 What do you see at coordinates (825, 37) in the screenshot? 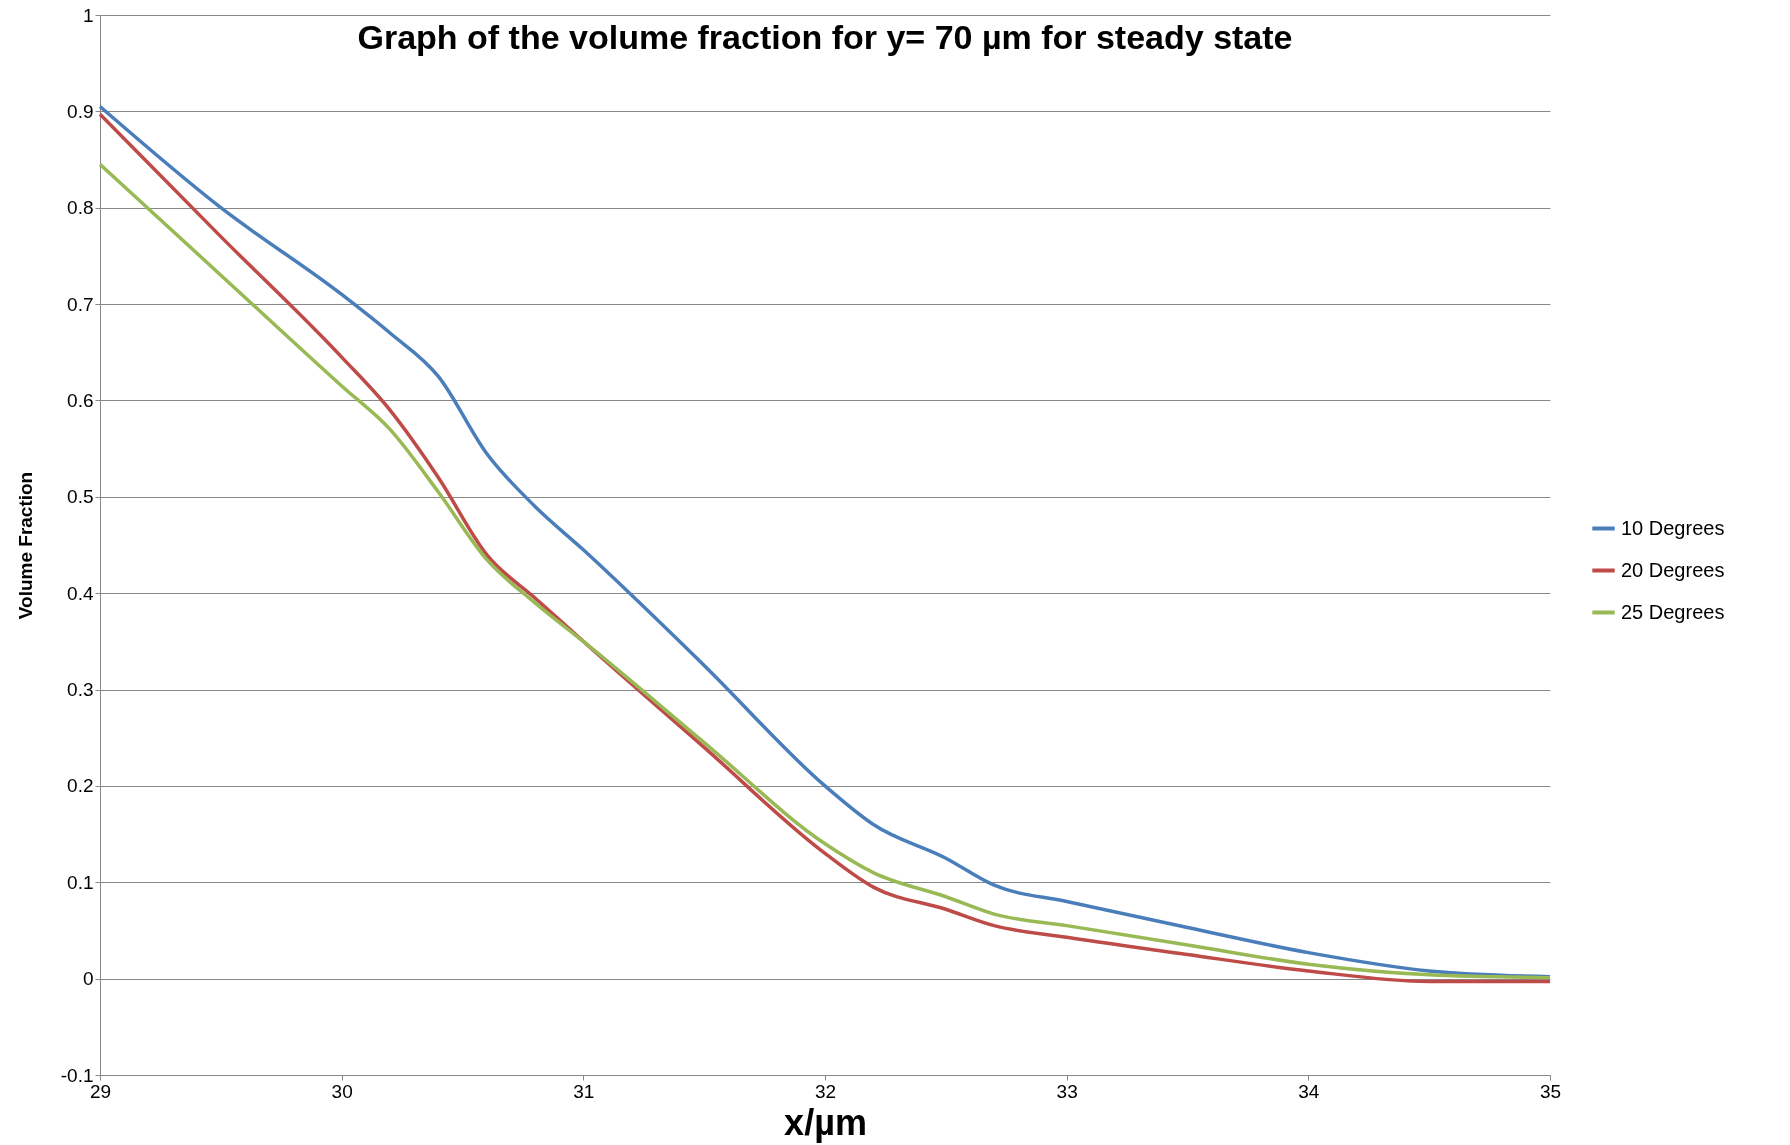
I see `chart-title: Graph of the volume fraction for y= 70 µm for steady state` at bounding box center [825, 37].